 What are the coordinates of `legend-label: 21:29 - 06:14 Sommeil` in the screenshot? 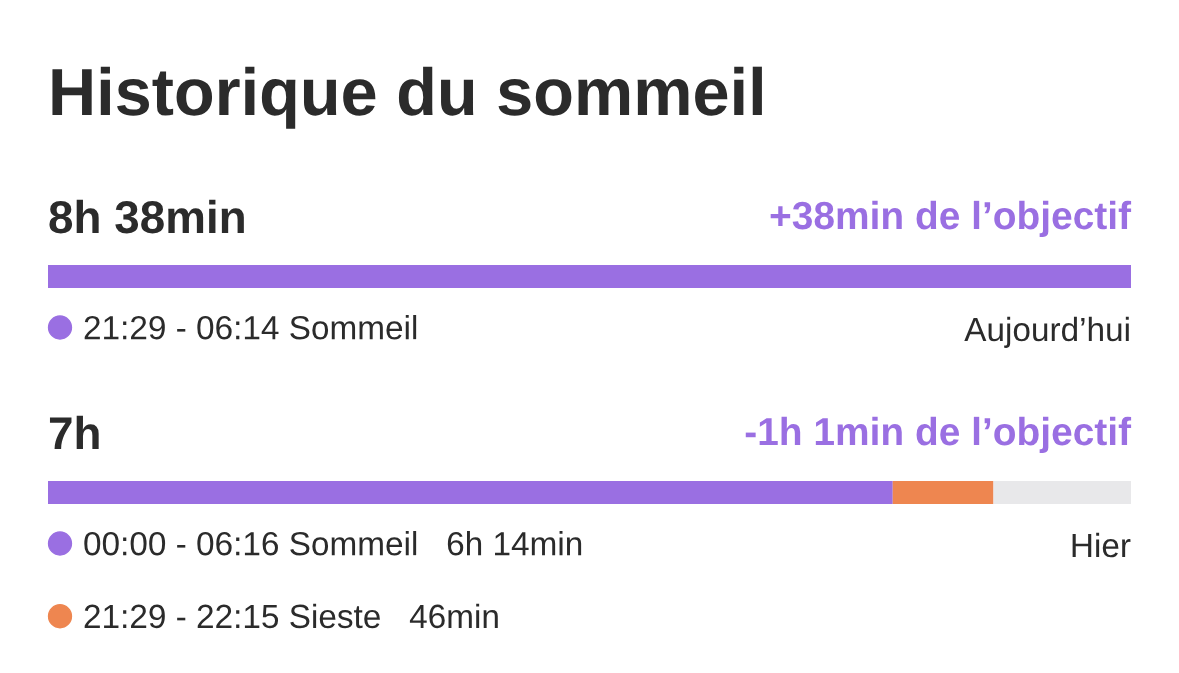 It's located at (250, 327).